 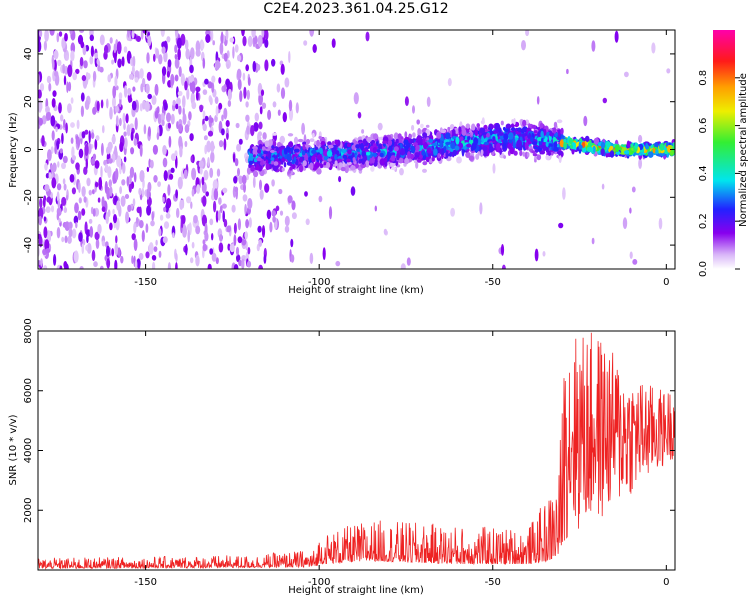 I want to click on y-tick-label: -20, so click(x=28, y=197).